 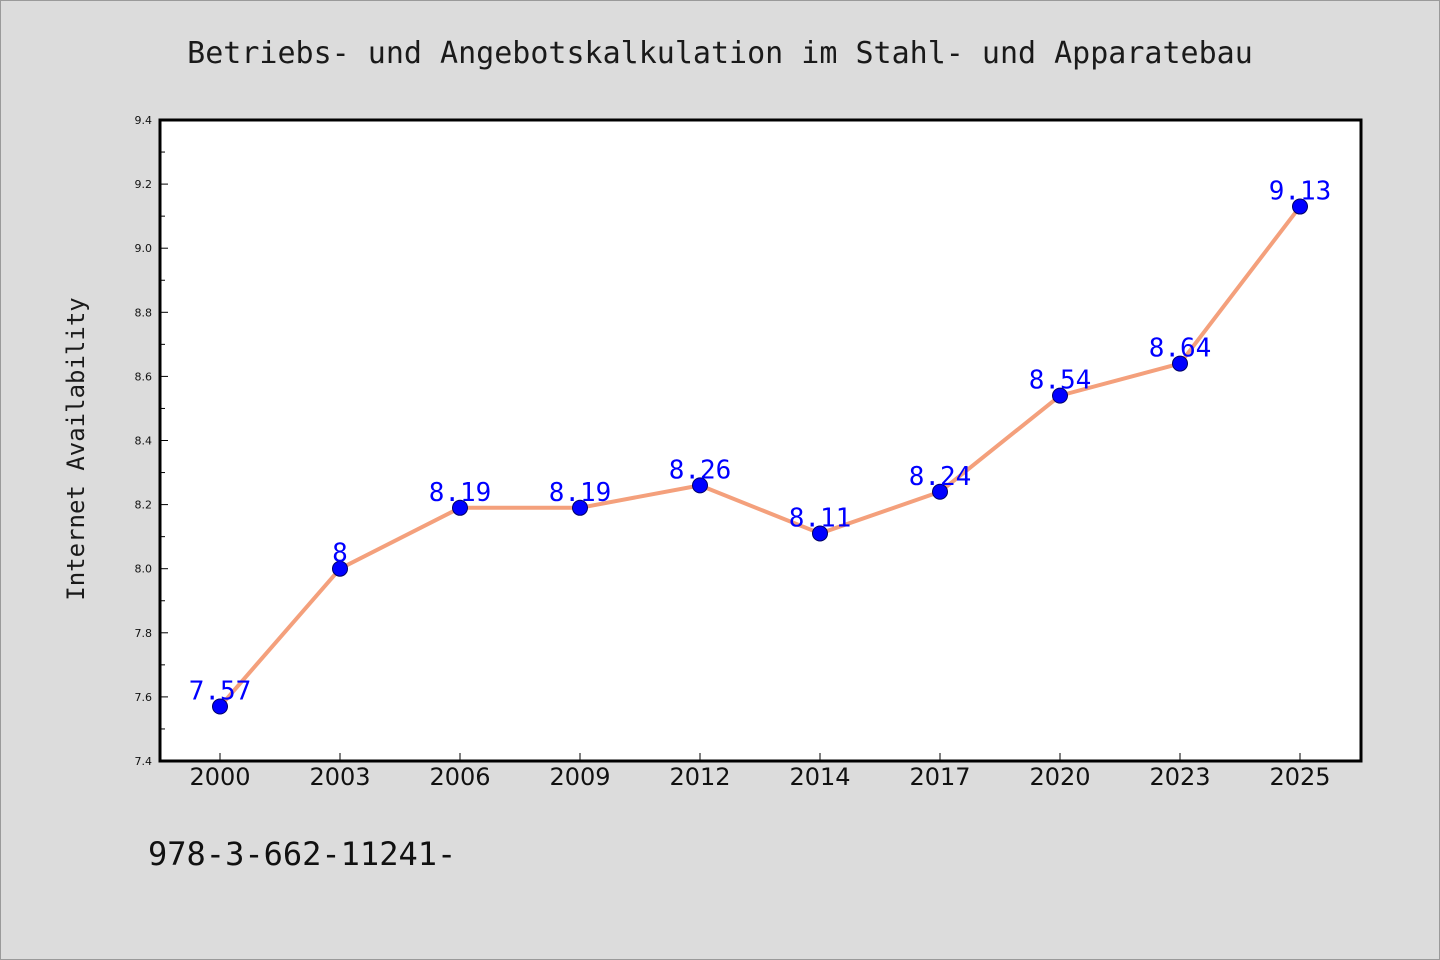 I want to click on y-tick-label: 8.2, so click(x=144, y=505).